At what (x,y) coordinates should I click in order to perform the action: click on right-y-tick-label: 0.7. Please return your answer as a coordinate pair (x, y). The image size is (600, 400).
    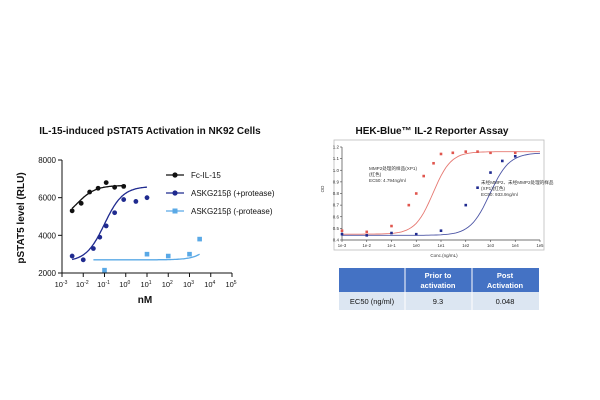
    Looking at the image, I should click on (336, 205).